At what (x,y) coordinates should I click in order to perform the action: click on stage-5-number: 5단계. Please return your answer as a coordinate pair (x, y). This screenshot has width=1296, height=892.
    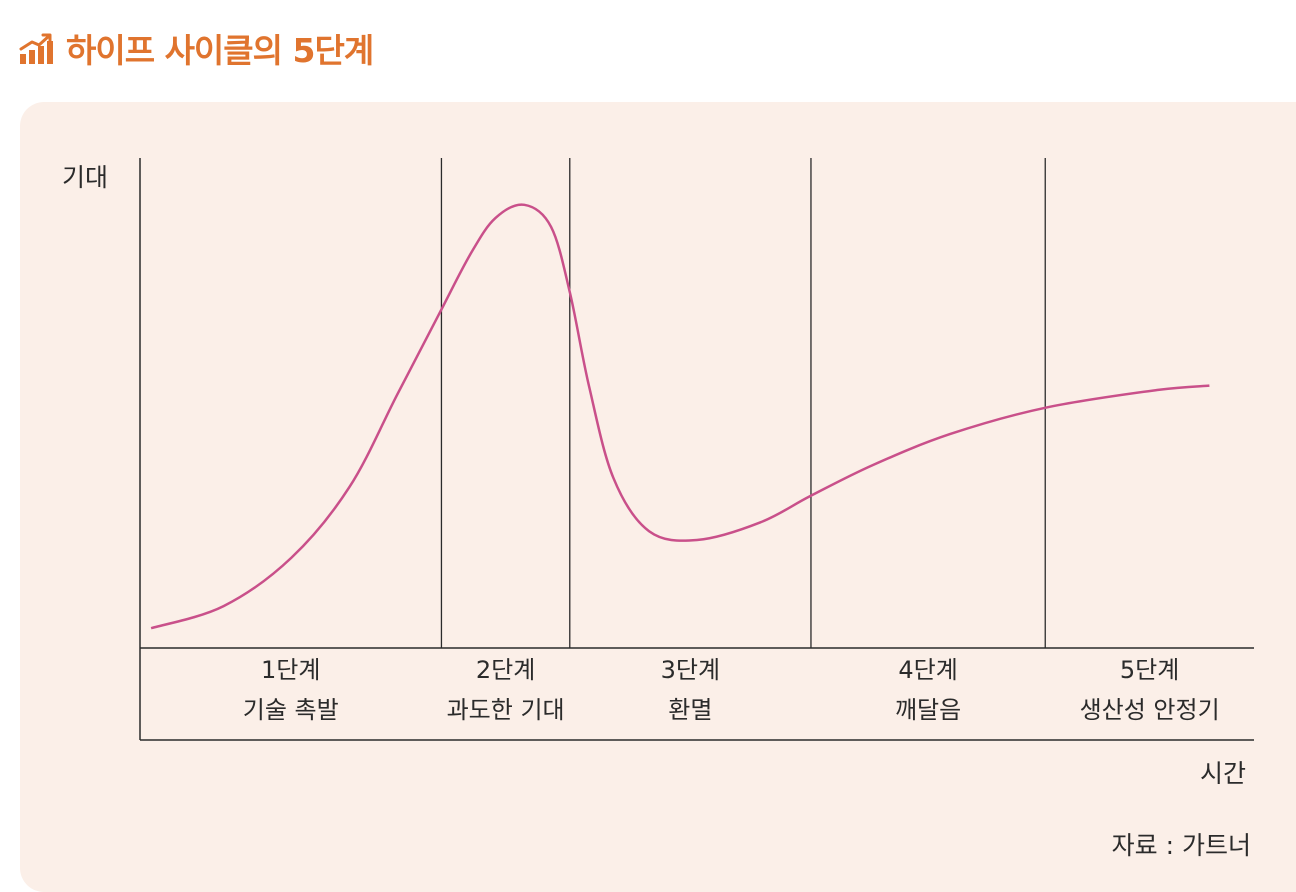
    Looking at the image, I should click on (1149, 670).